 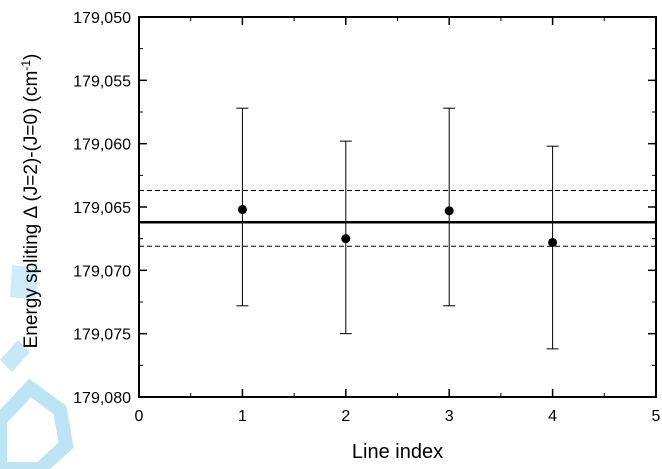 I want to click on y-axis-label-main: Energy spliting, so click(x=31, y=283).